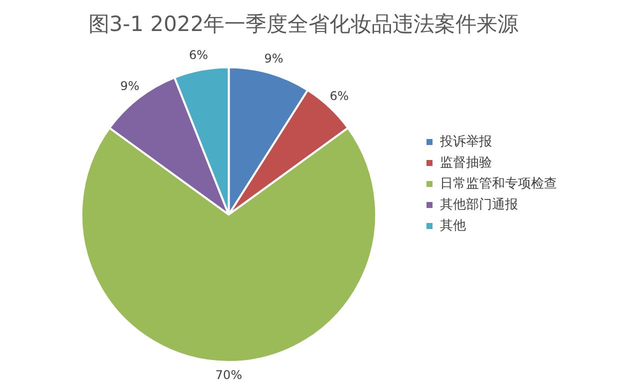 Image resolution: width=637 pixels, height=385 pixels. What do you see at coordinates (479, 204) in the screenshot?
I see `legend-label: 其他部门通报` at bounding box center [479, 204].